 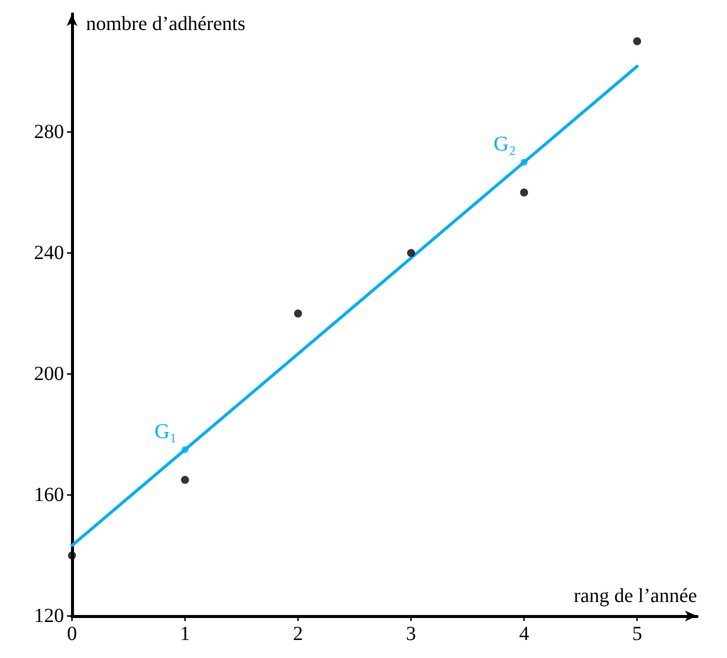 I want to click on x-tick-label: 1, so click(x=185, y=634).